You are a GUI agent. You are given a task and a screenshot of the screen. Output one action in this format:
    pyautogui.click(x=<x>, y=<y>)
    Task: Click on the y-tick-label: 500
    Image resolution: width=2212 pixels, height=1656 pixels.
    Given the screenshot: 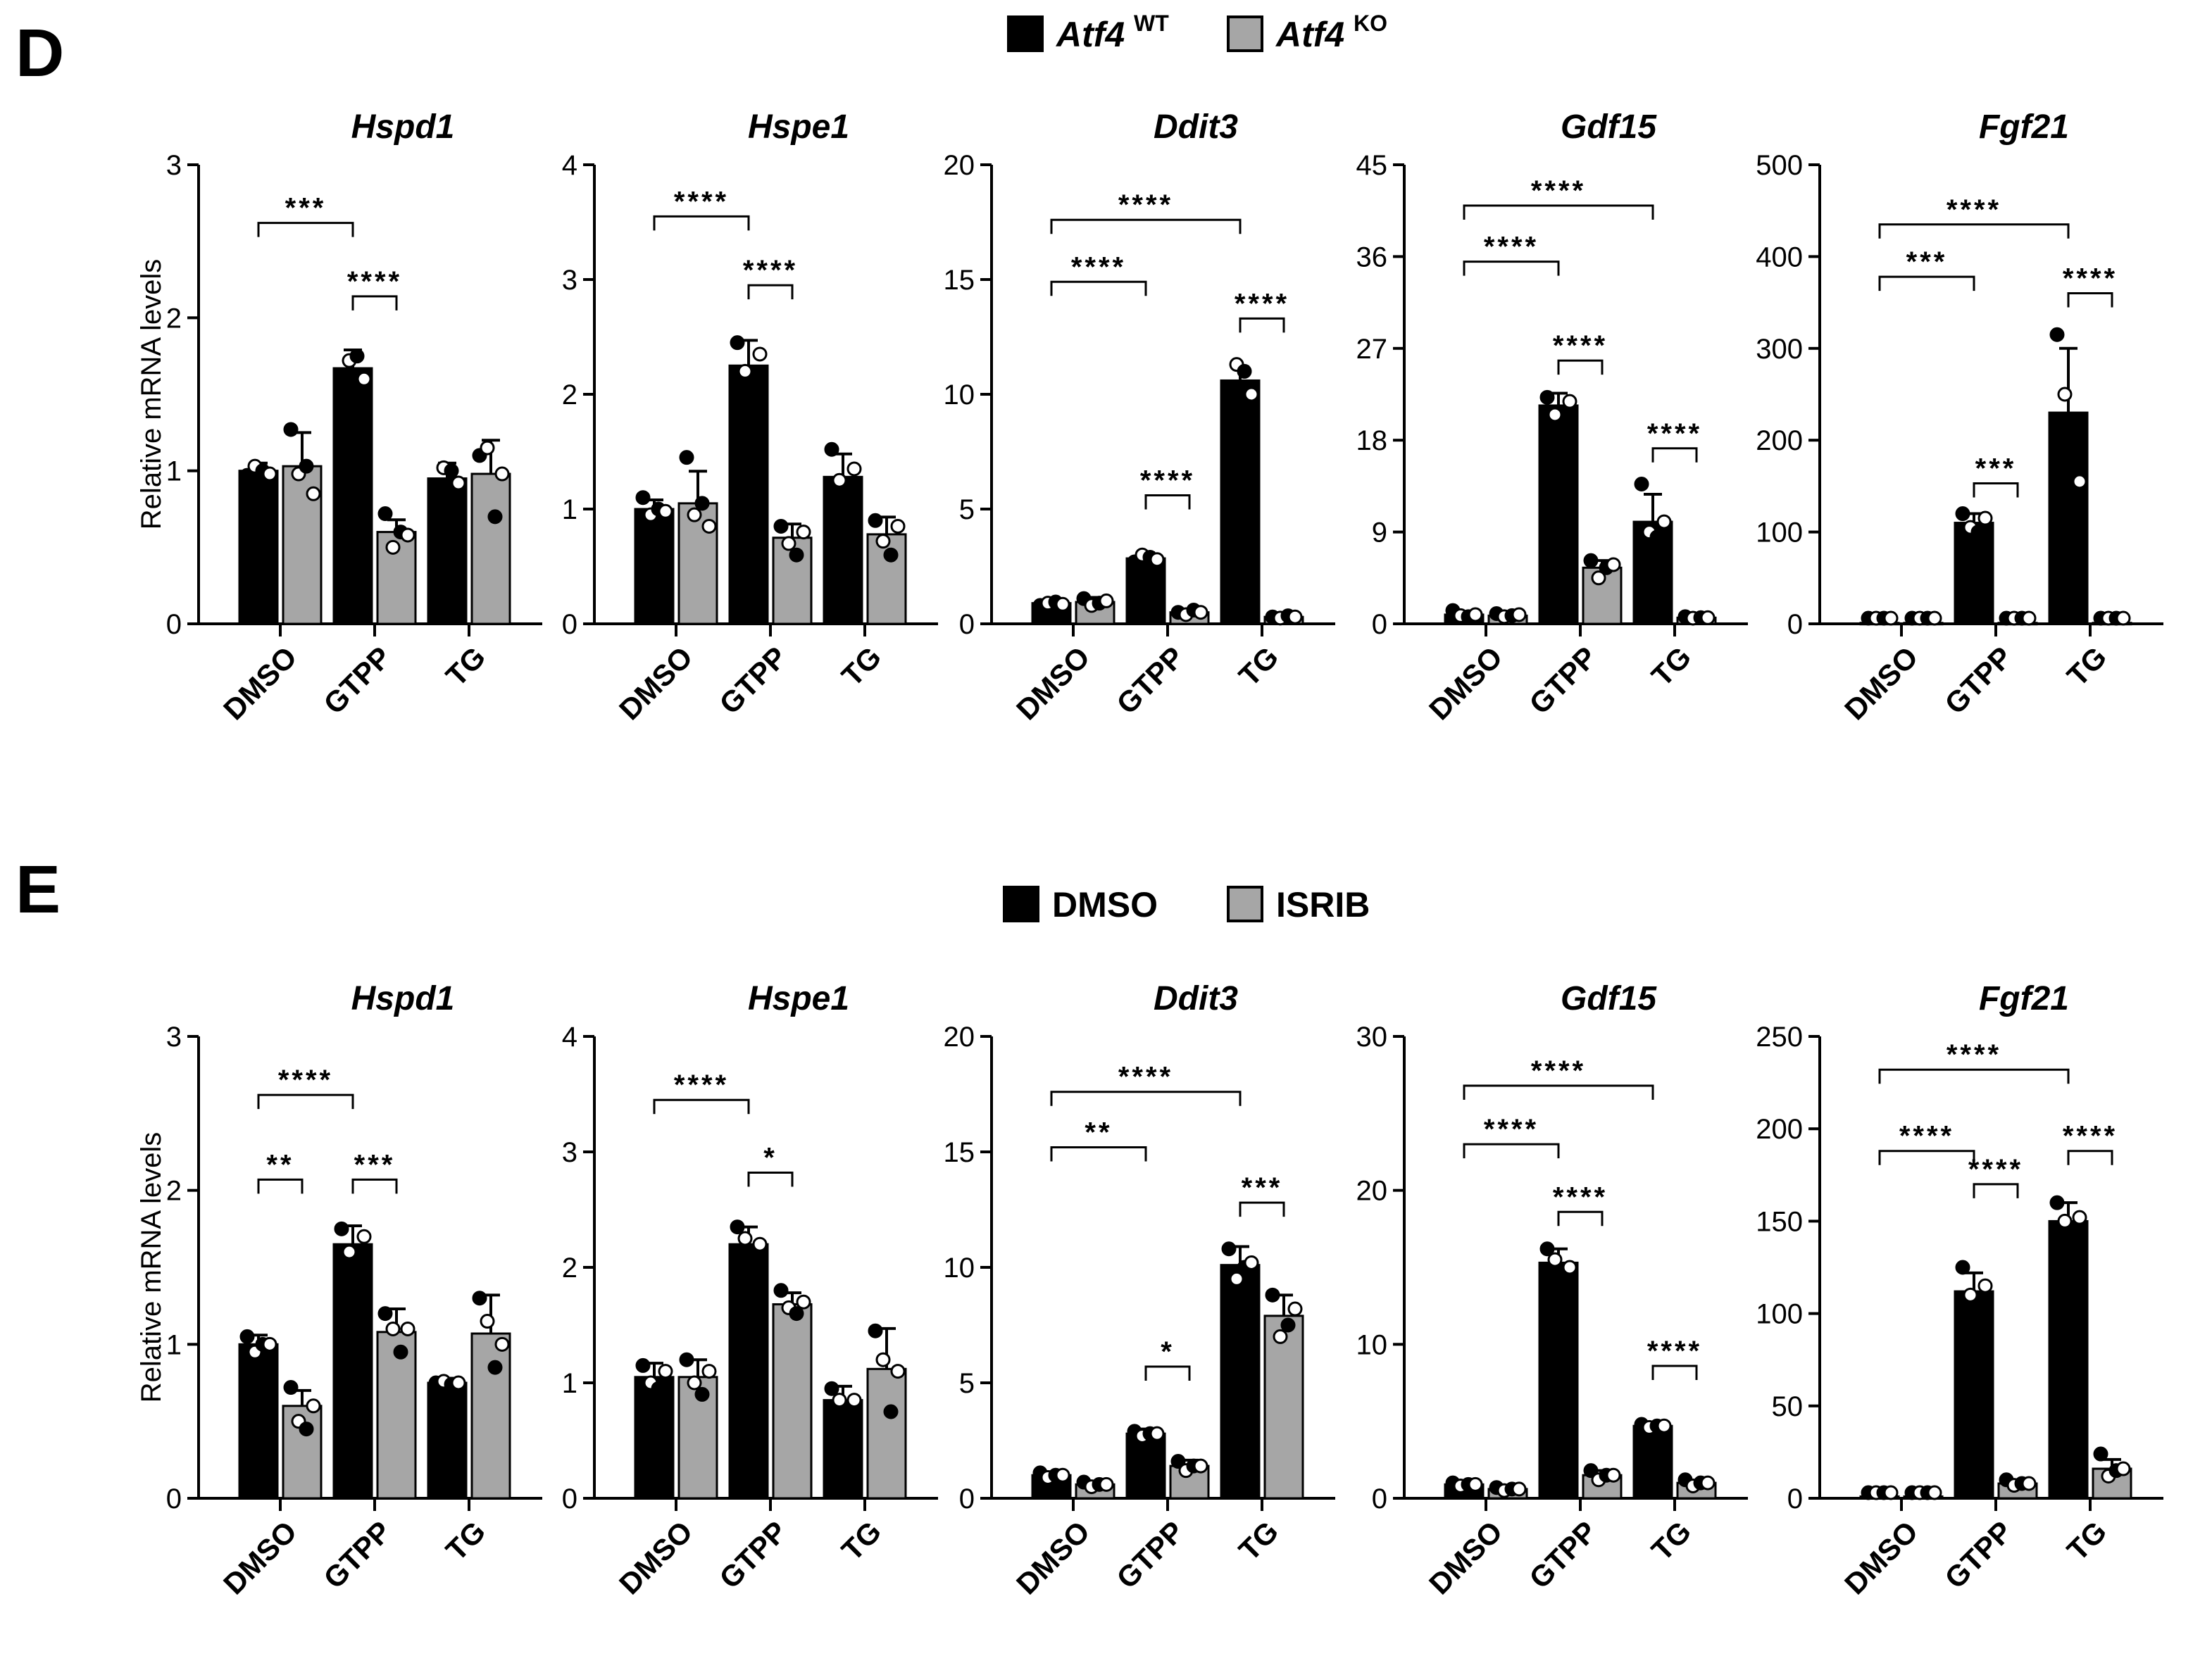 What is the action you would take?
    pyautogui.click(x=1779, y=166)
    